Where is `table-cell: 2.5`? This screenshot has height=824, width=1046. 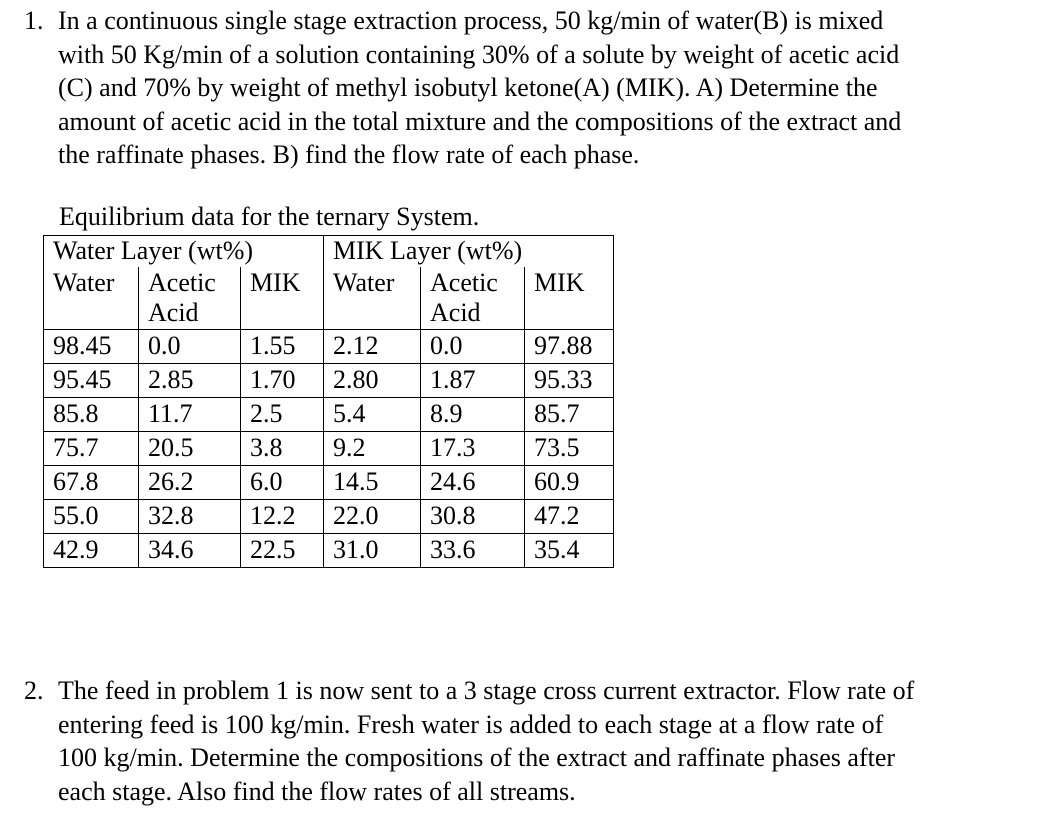
table-cell: 2.5 is located at coordinates (282, 414).